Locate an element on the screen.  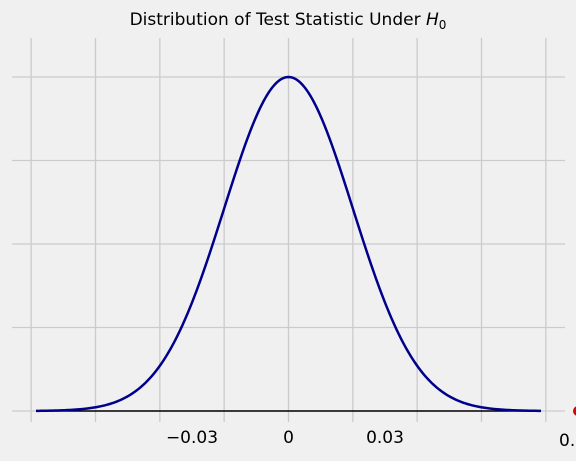
chart-title-math-symbol: H is located at coordinates (432, 20).